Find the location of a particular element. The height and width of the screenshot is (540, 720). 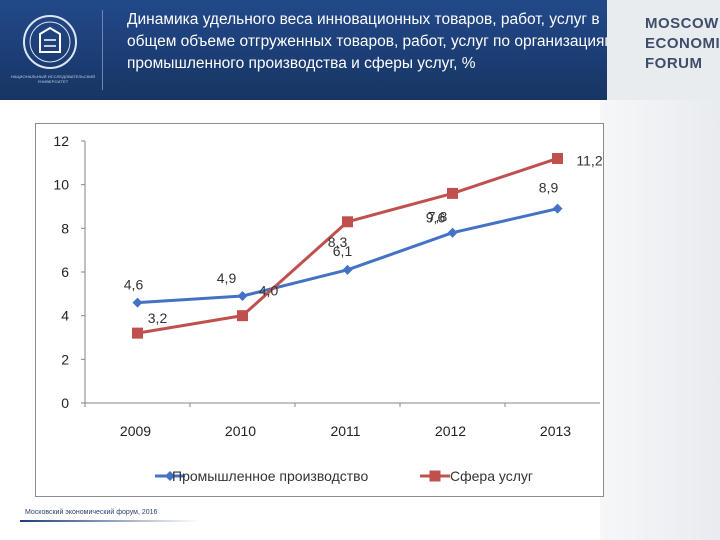

data-label: 4,9 is located at coordinates (227, 278).